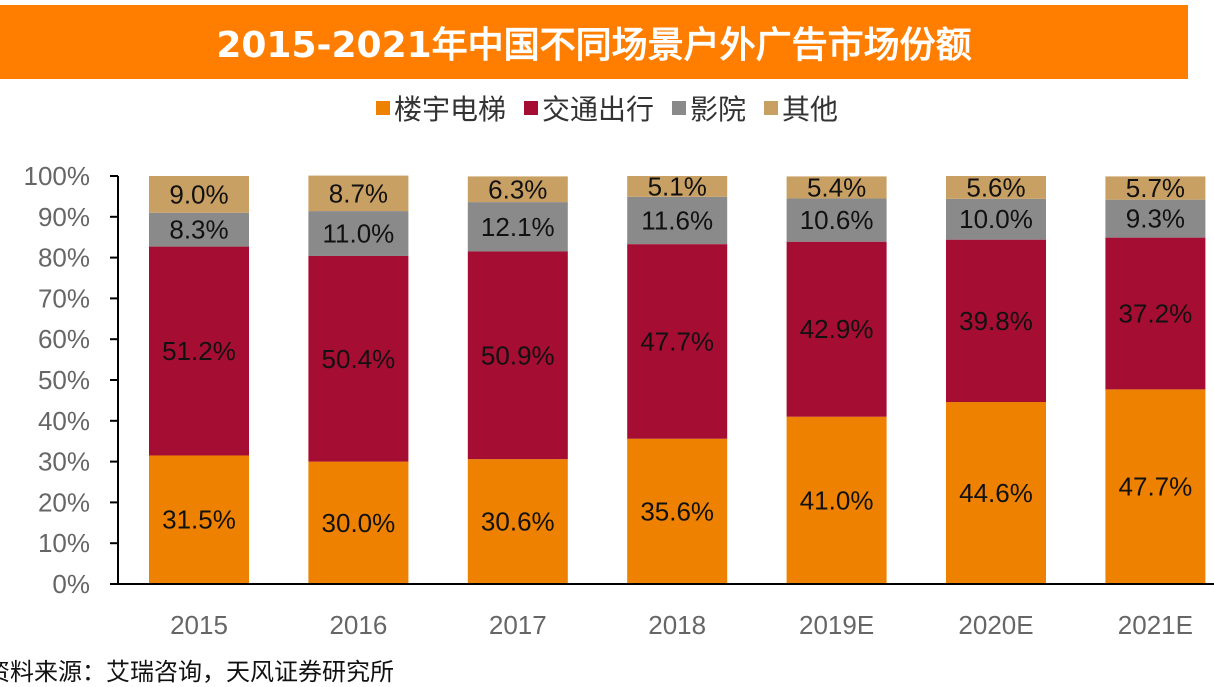  What do you see at coordinates (995, 625) in the screenshot?
I see `x-tick-label: 2020E` at bounding box center [995, 625].